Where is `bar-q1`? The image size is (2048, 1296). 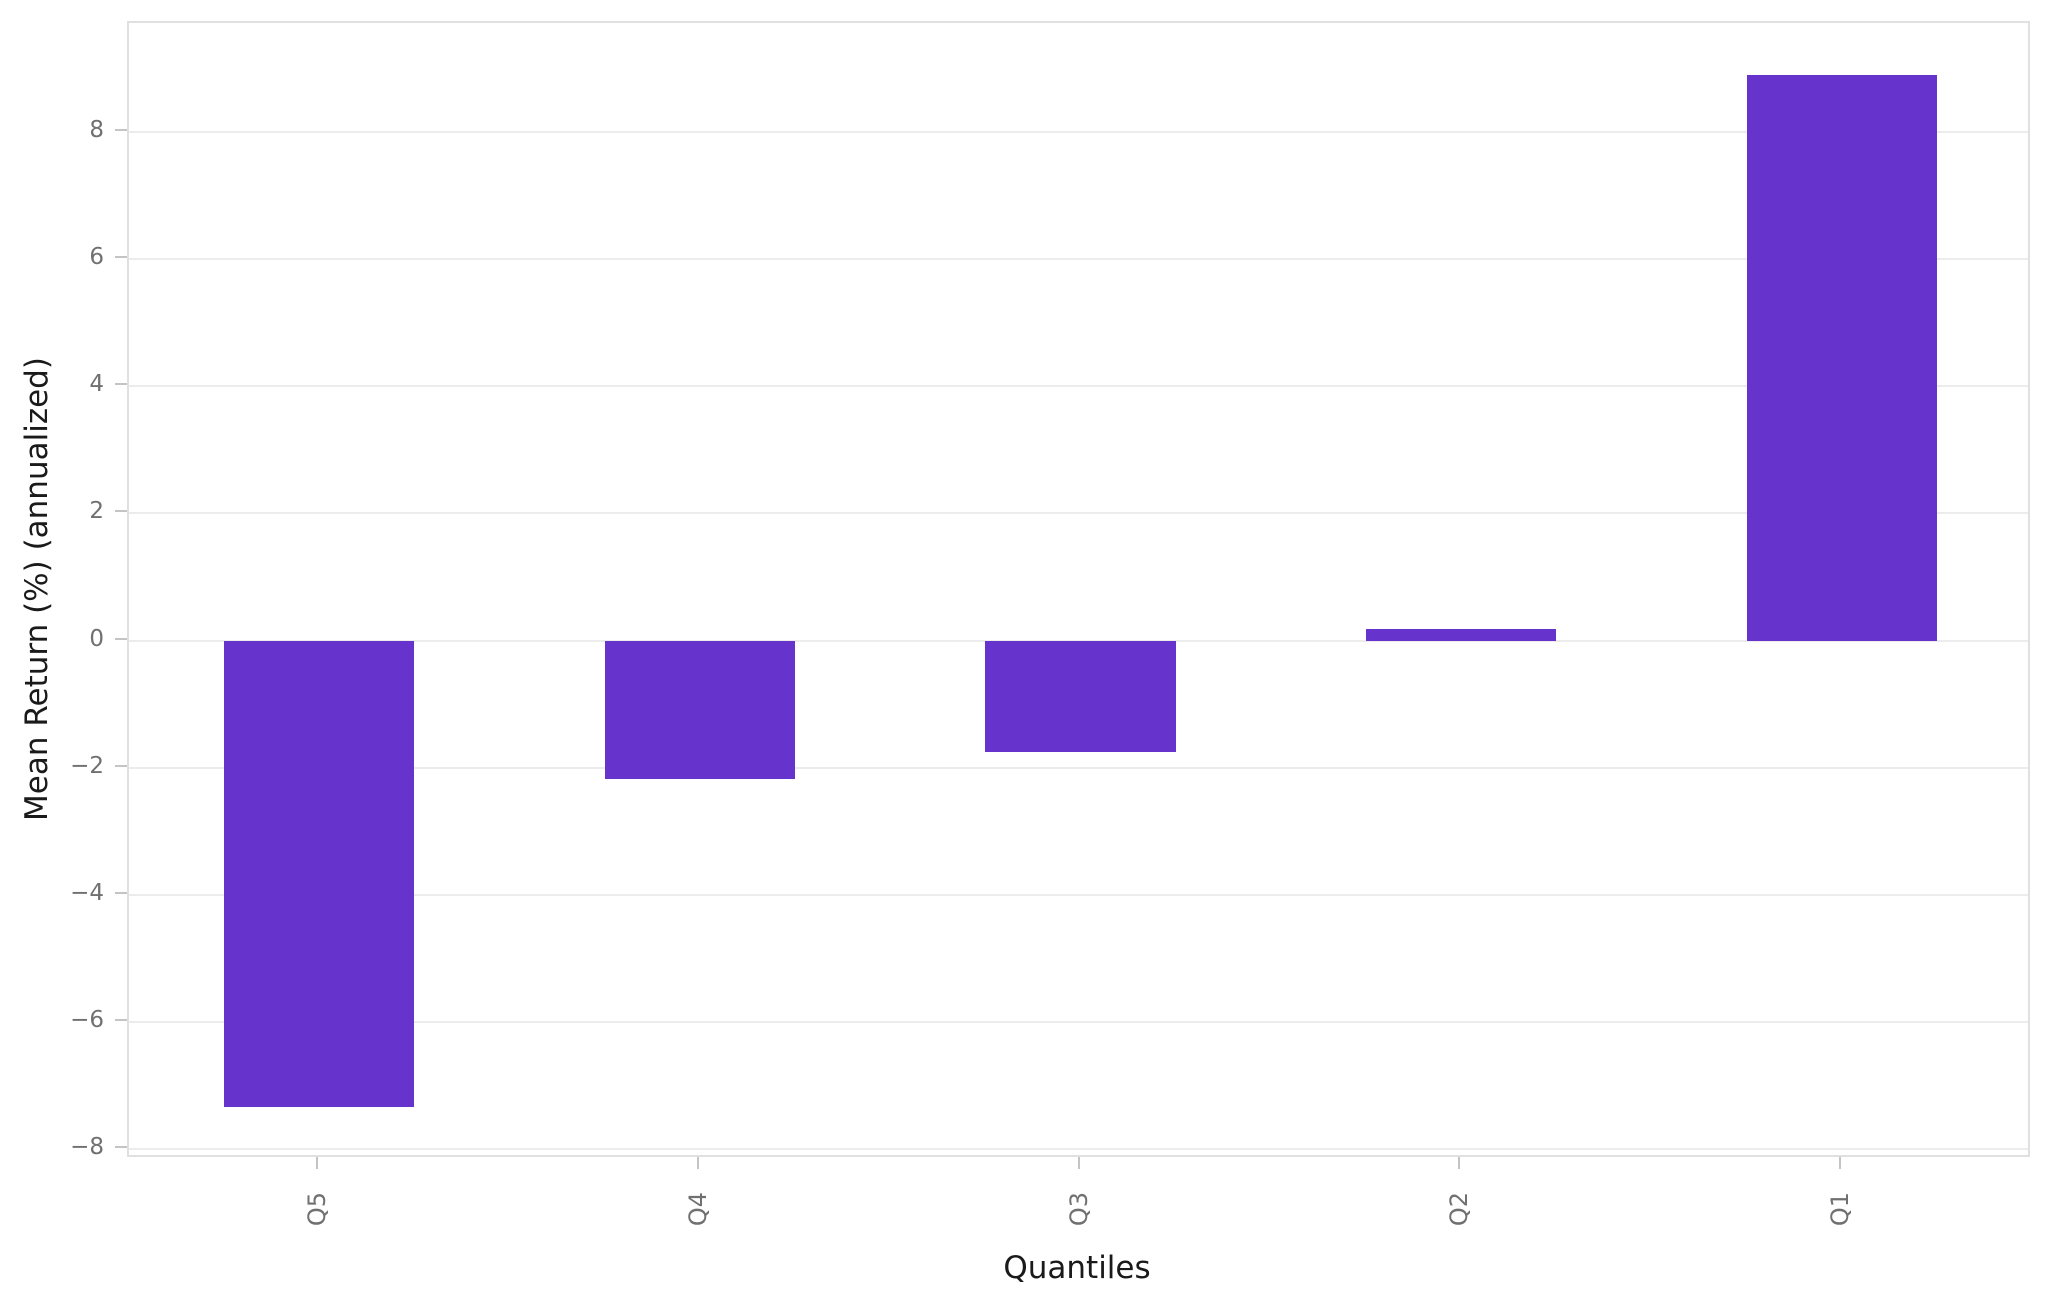
bar-q1 is located at coordinates (1841, 357).